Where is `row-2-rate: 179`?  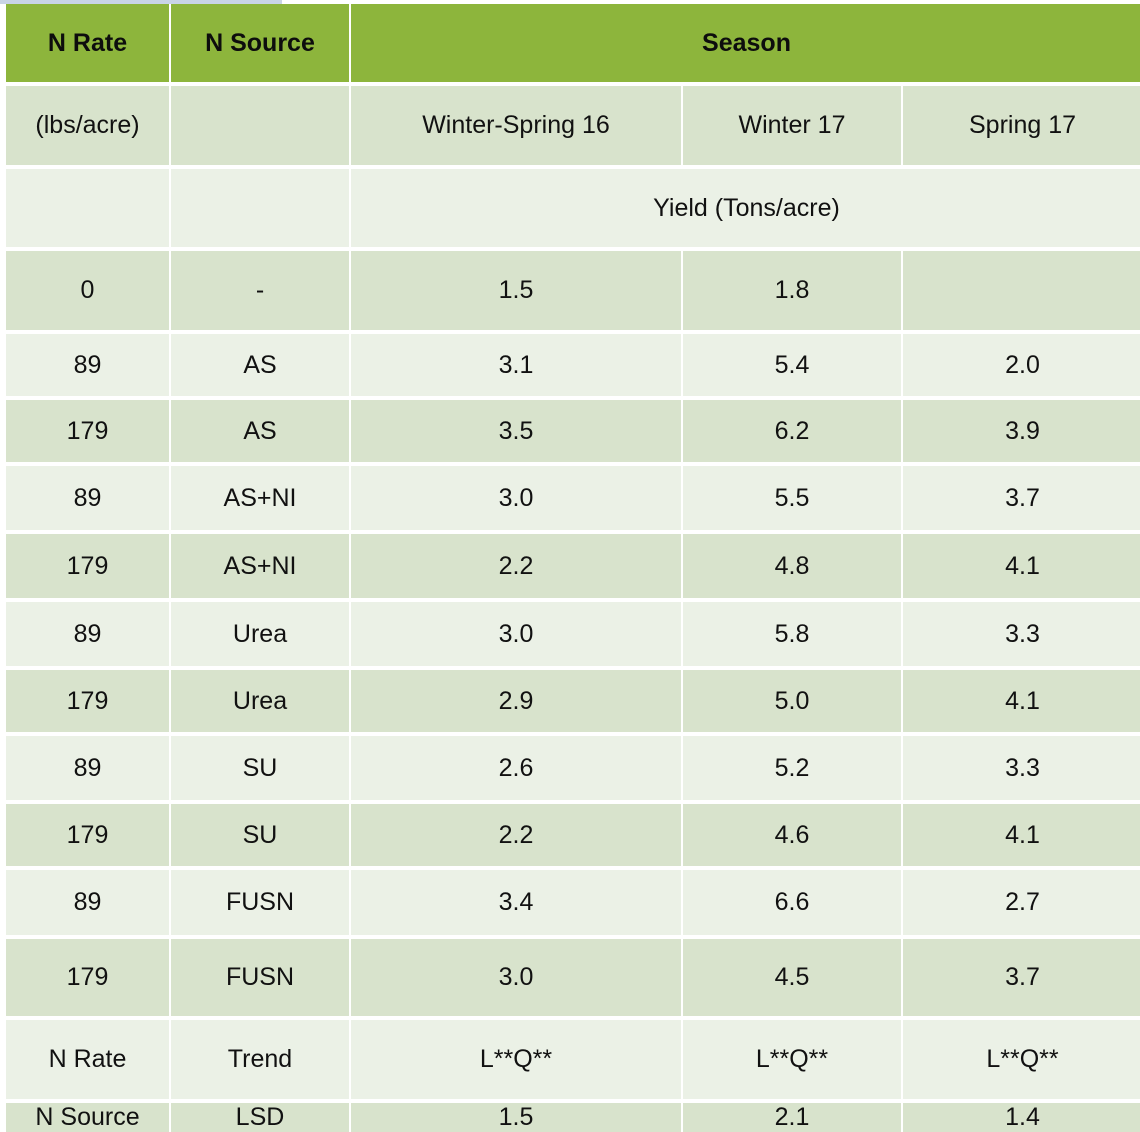 row-2-rate: 179 is located at coordinates (87, 431).